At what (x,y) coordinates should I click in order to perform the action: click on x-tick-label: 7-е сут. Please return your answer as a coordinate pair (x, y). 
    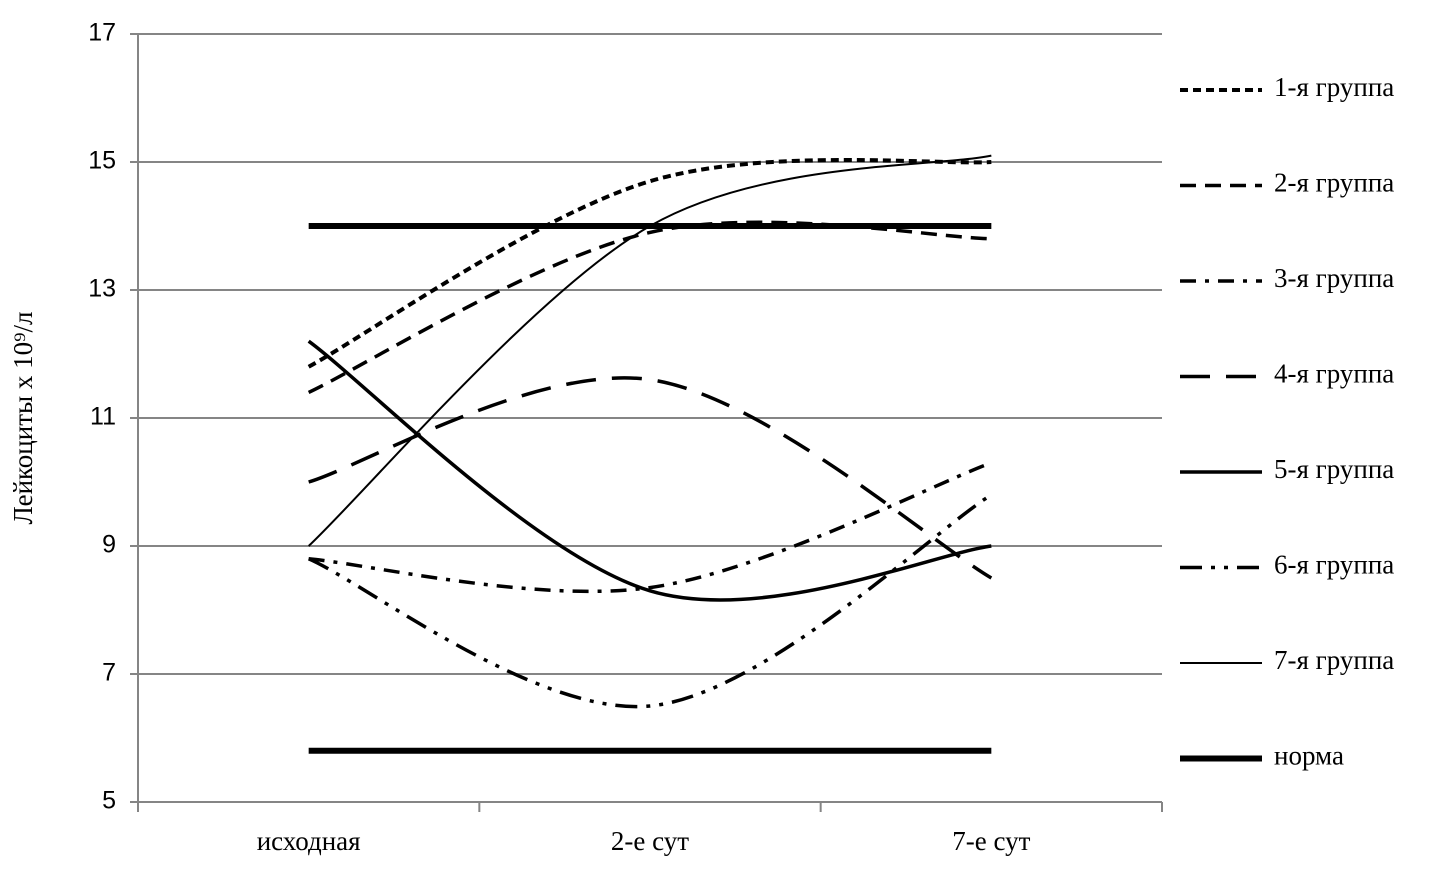
    Looking at the image, I should click on (991, 841).